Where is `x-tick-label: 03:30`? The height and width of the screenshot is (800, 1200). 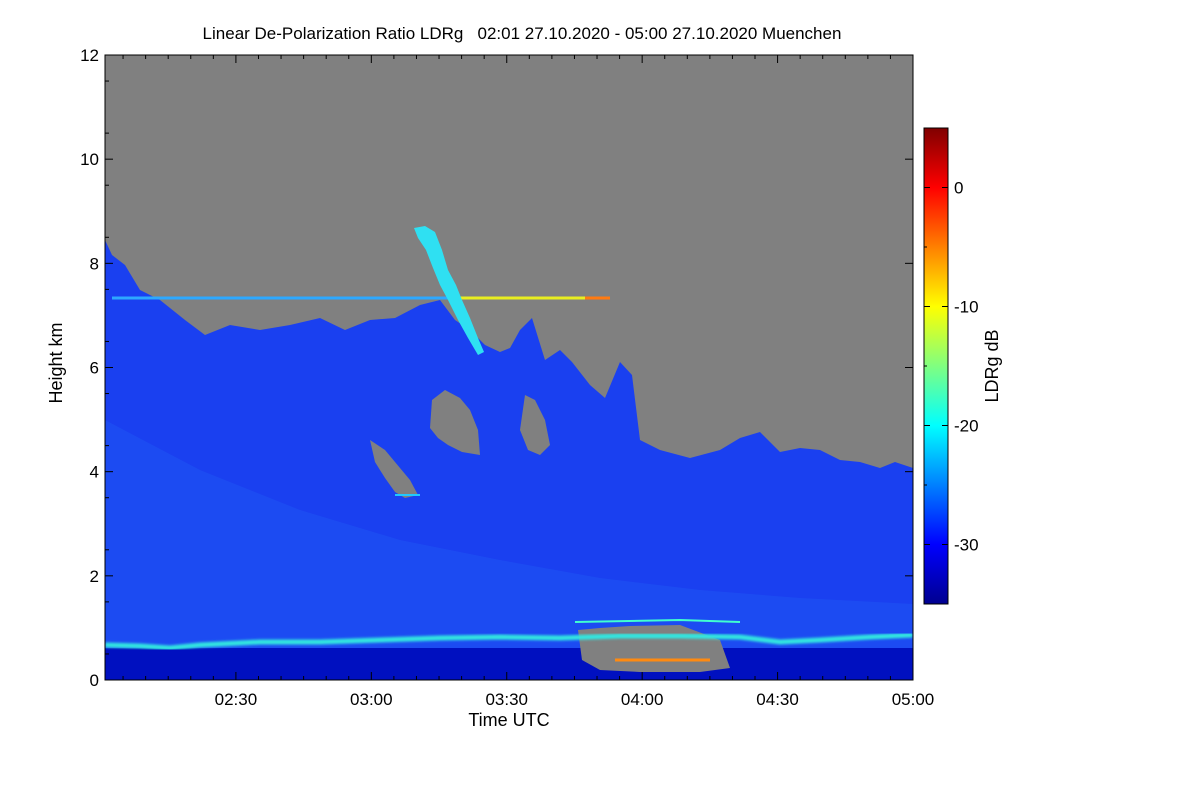
x-tick-label: 03:30 is located at coordinates (506, 699).